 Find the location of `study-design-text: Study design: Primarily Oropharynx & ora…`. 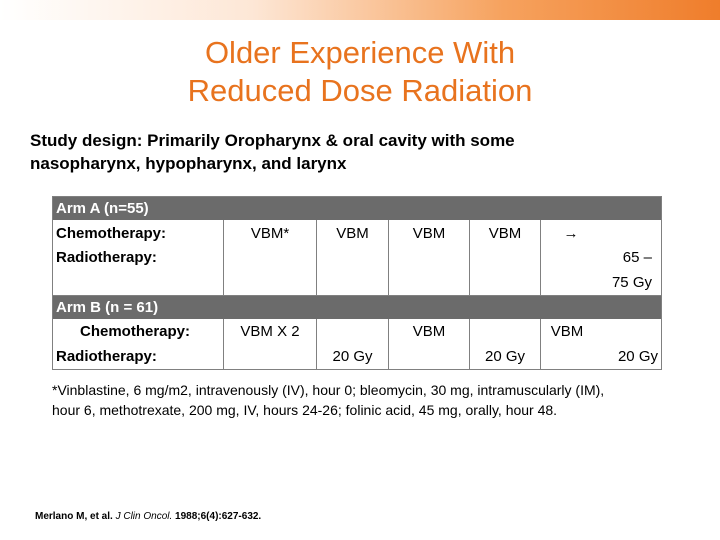

study-design-text: Study design: Primarily Oropharynx & ora… is located at coordinates (360, 152).